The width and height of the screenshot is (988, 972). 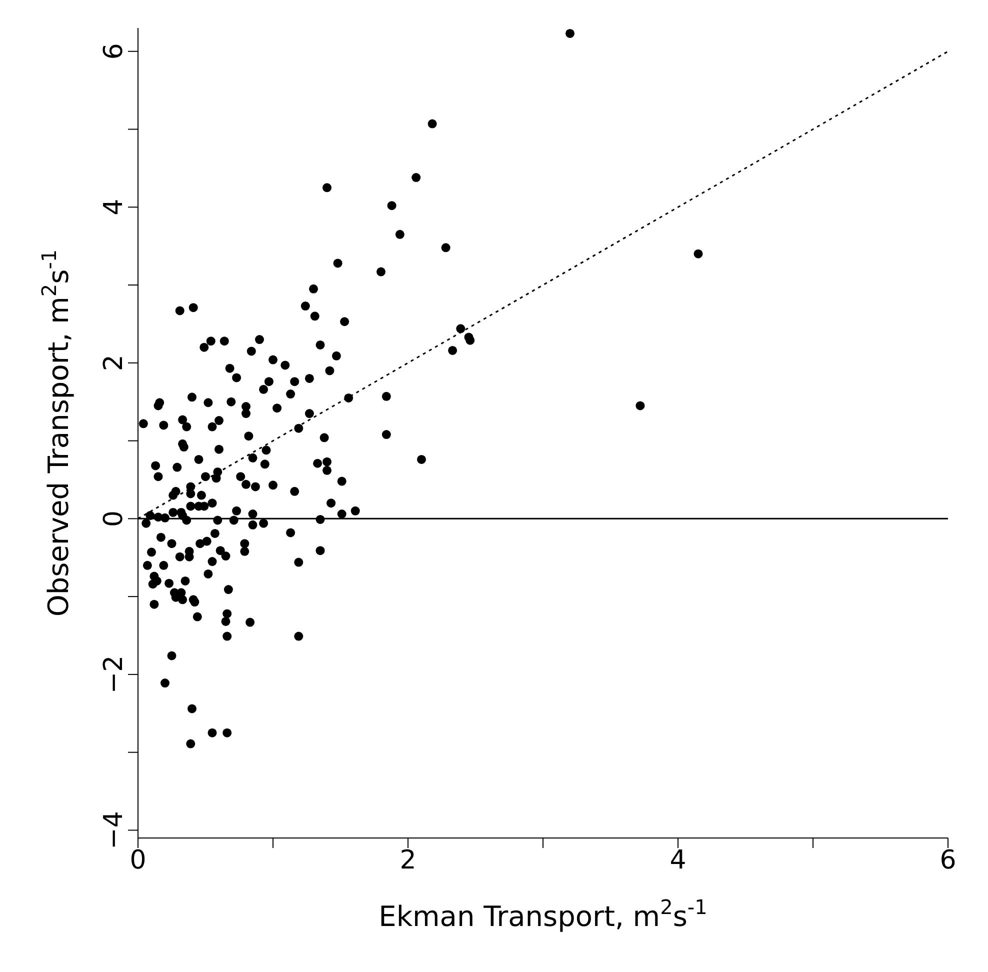 What do you see at coordinates (408, 860) in the screenshot?
I see `x-tick-label: 2` at bounding box center [408, 860].